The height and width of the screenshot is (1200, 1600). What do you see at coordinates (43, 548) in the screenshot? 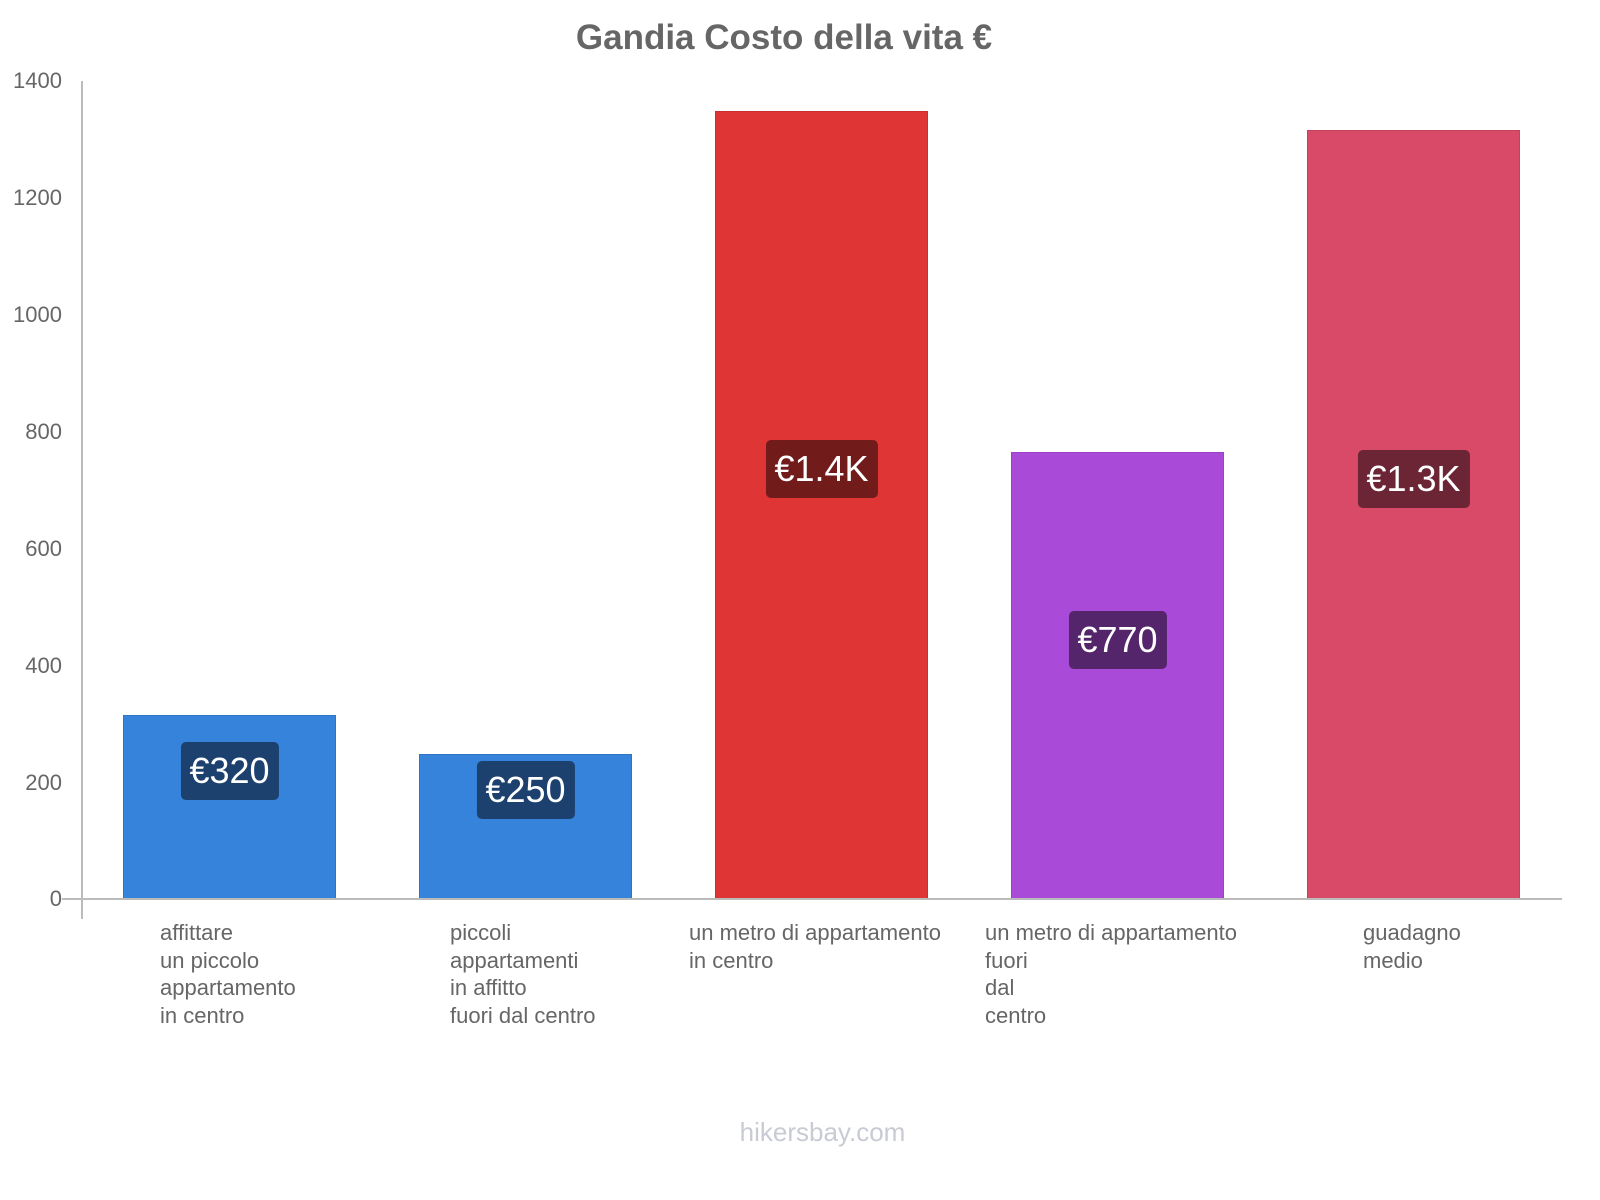
I see `y-tick-label: 600` at bounding box center [43, 548].